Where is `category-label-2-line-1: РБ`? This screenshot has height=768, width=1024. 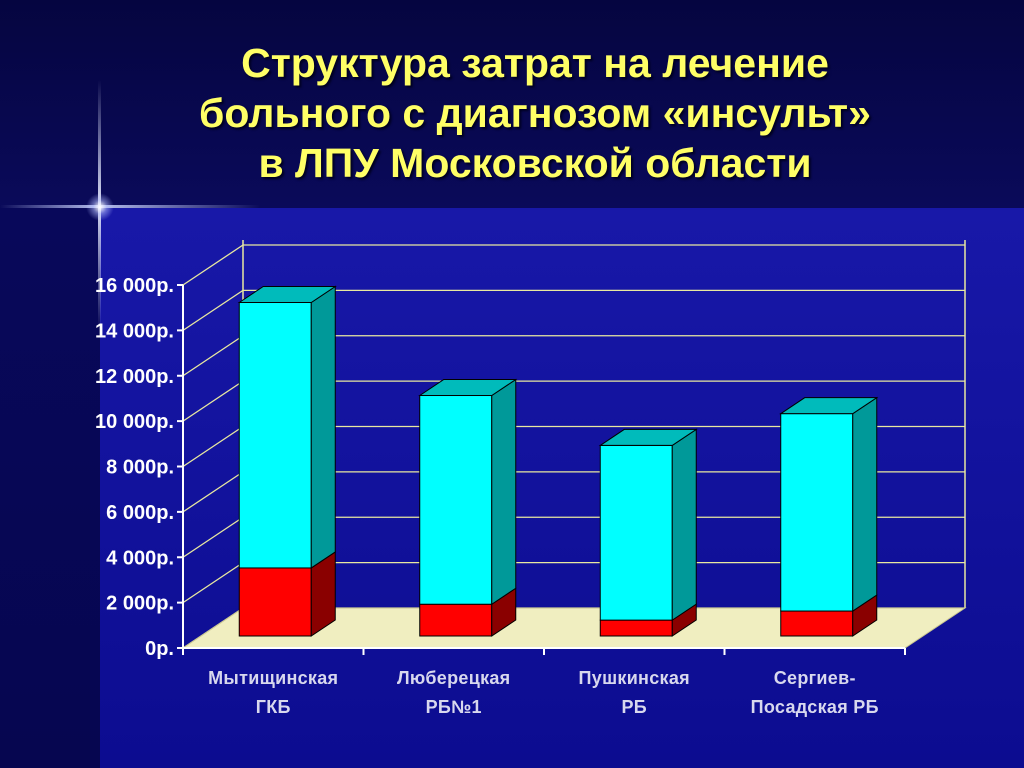
category-label-2-line-1: РБ is located at coordinates (634, 707).